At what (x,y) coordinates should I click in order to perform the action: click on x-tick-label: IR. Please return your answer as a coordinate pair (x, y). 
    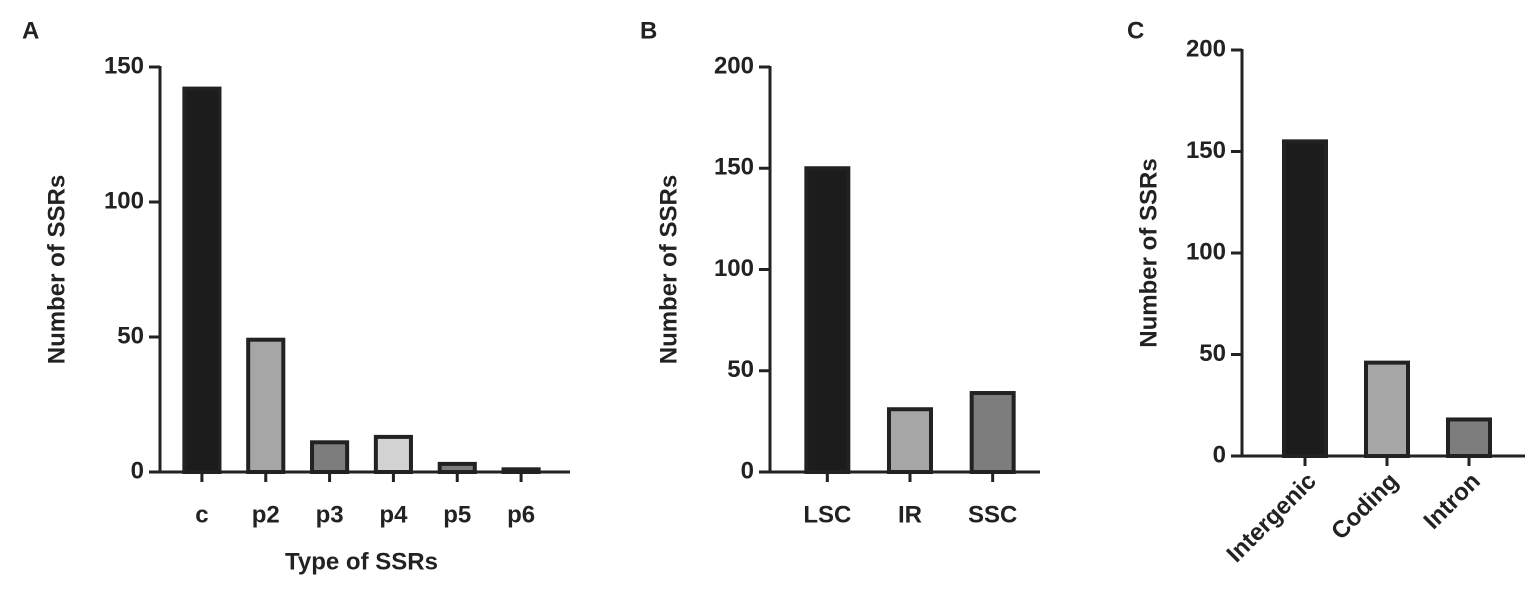
    Looking at the image, I should click on (910, 514).